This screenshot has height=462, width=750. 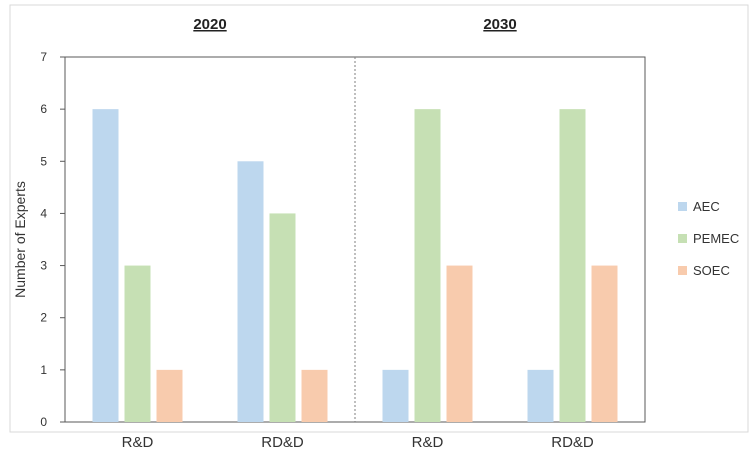 I want to click on legend-label-soec: SOEC, so click(x=711, y=270).